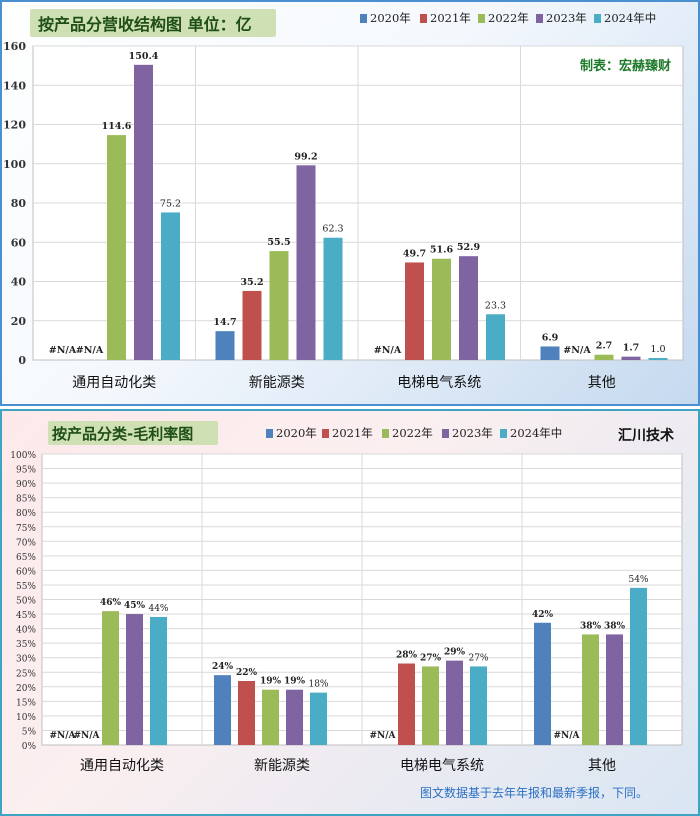  Describe the element at coordinates (26, 514) in the screenshot. I see `y-tick-label: 80%` at that location.